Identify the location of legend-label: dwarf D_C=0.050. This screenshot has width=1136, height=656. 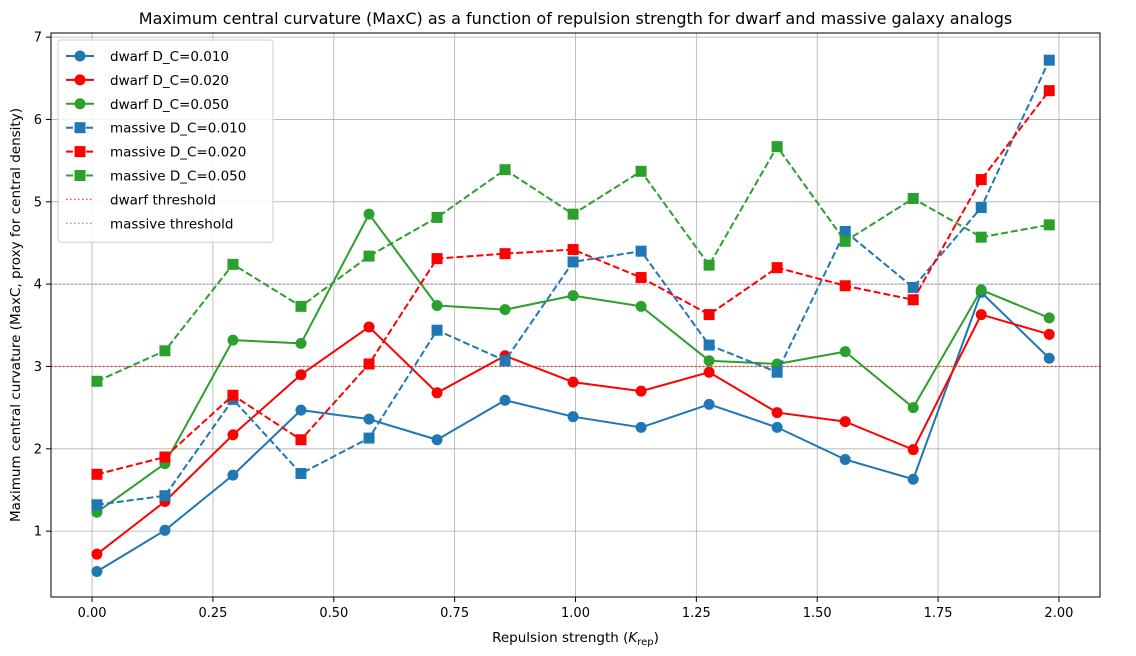
(169, 105).